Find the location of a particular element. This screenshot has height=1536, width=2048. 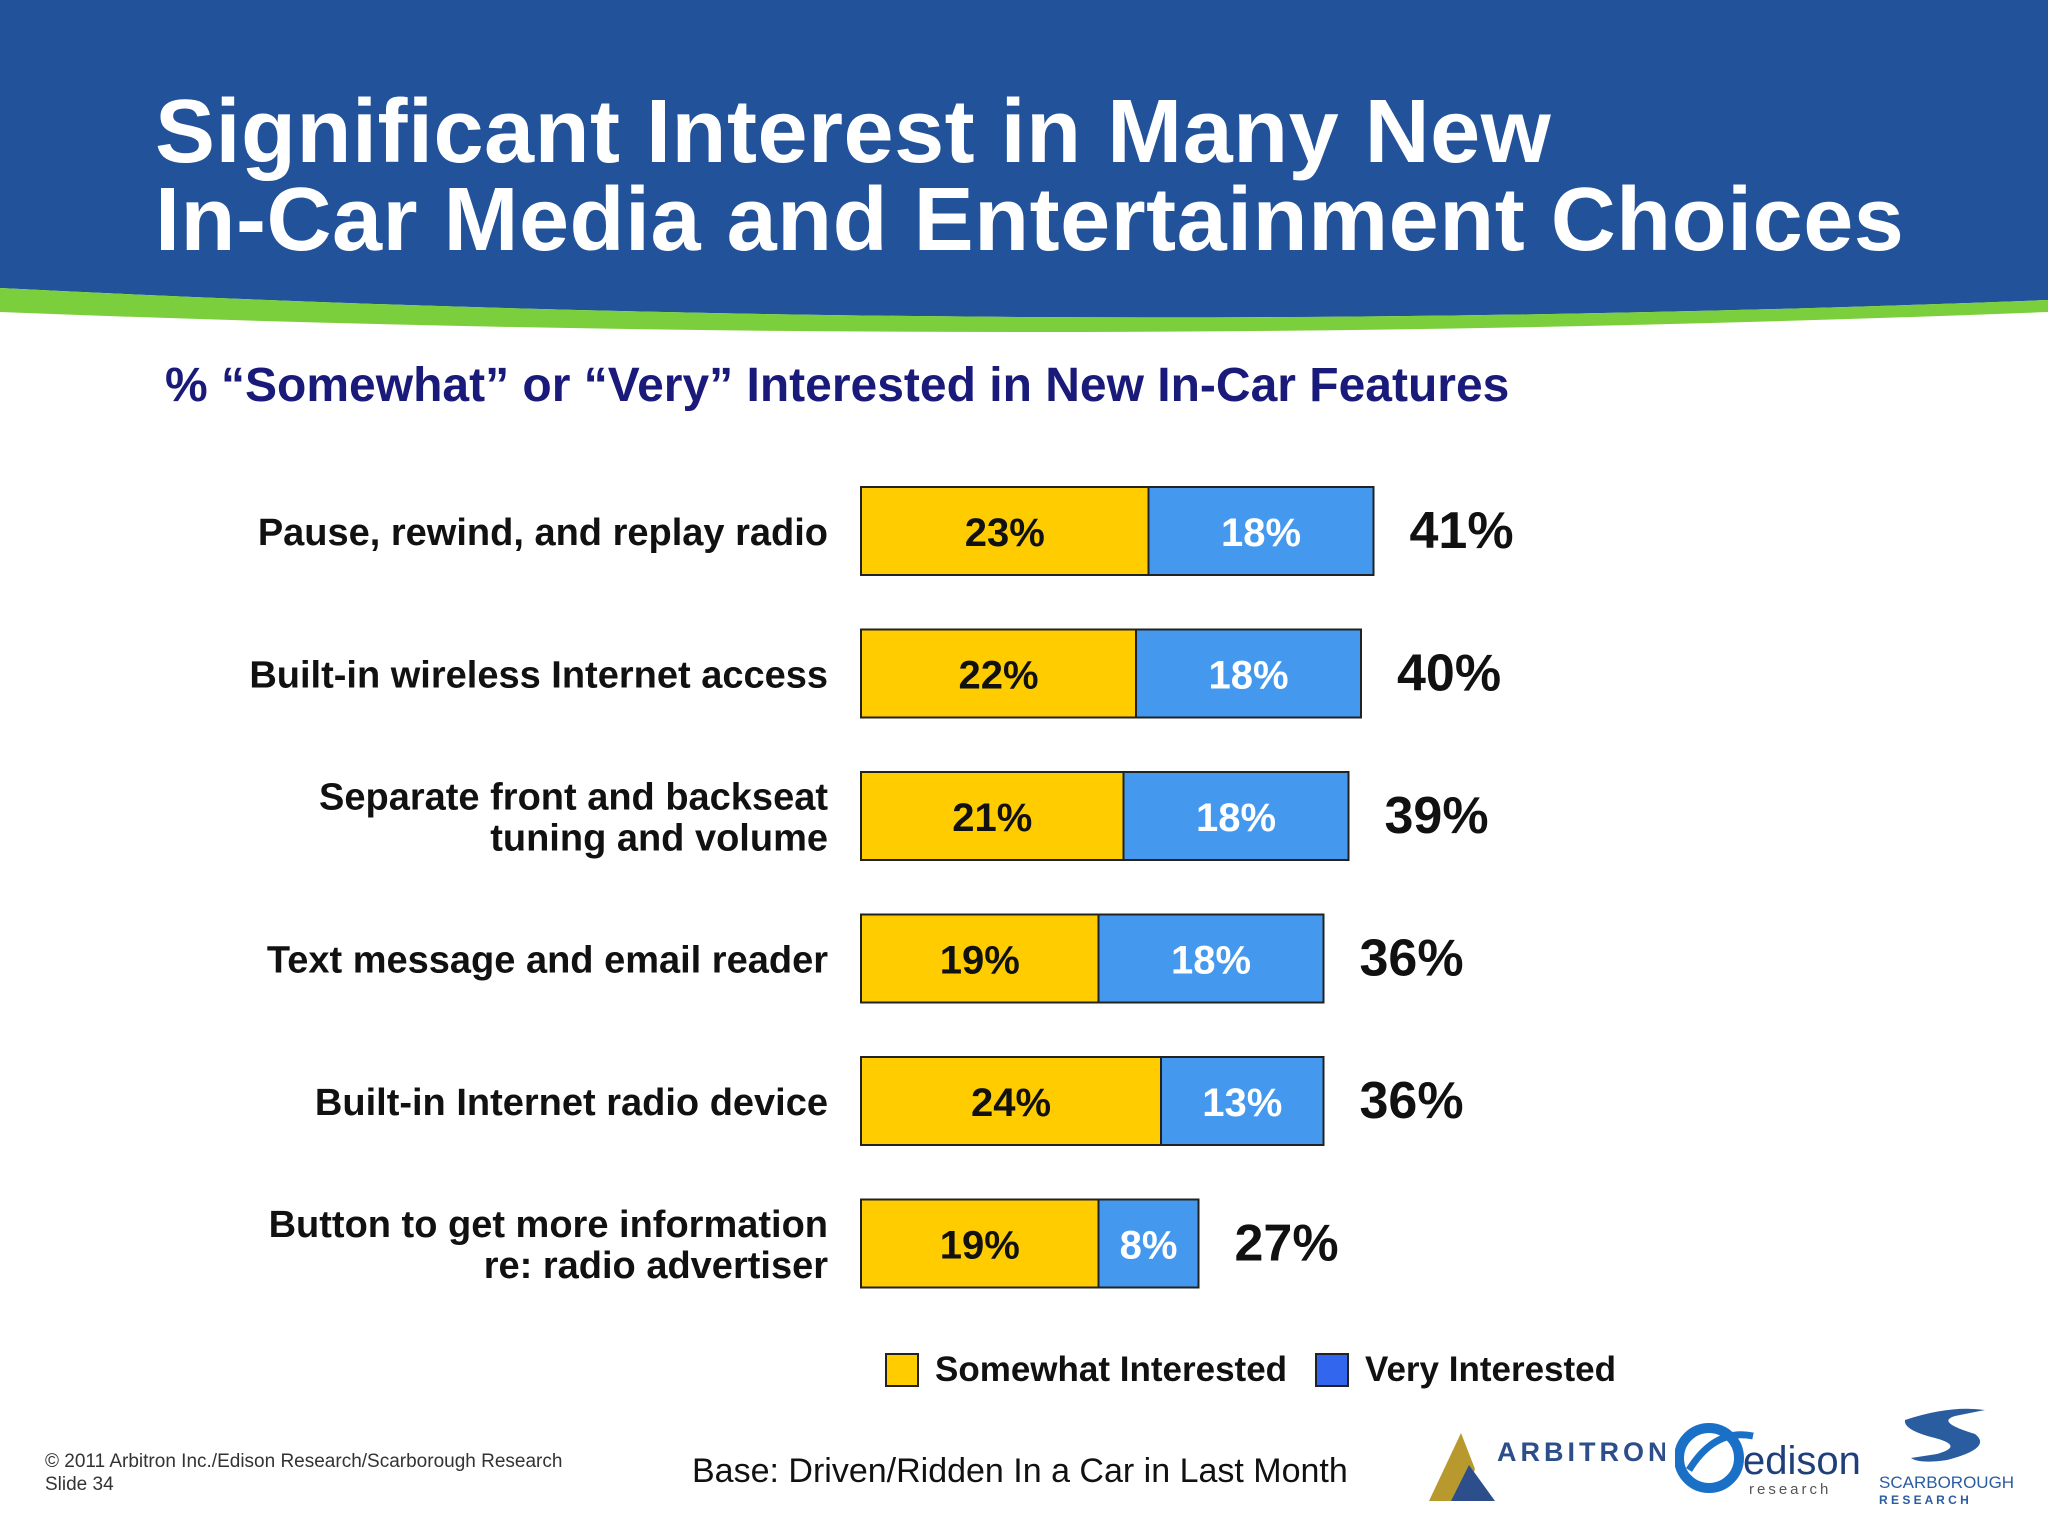

edison-mark-icon is located at coordinates (1709, 1458).